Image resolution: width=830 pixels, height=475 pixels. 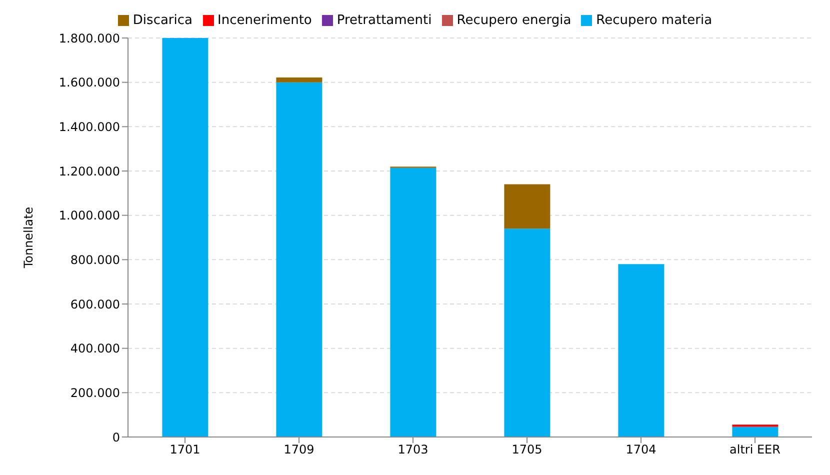 What do you see at coordinates (116, 437) in the screenshot?
I see `y-tick-label: 0` at bounding box center [116, 437].